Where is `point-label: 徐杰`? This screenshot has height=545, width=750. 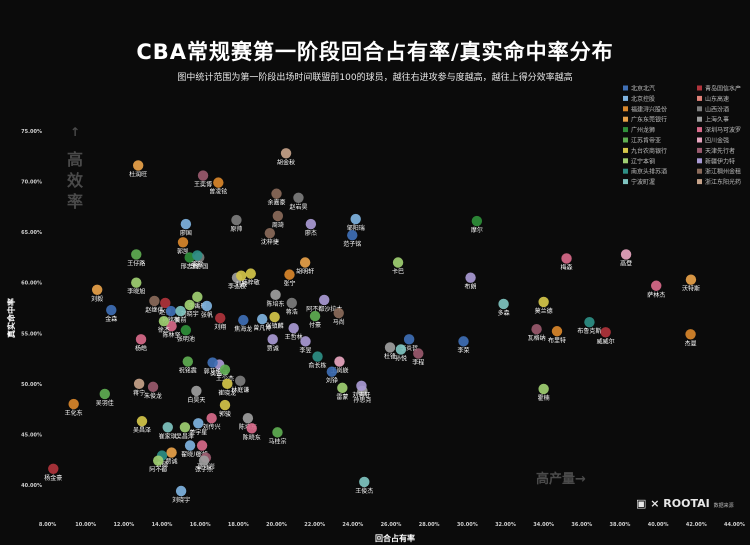
point-label: 徐杰 is located at coordinates (164, 330).